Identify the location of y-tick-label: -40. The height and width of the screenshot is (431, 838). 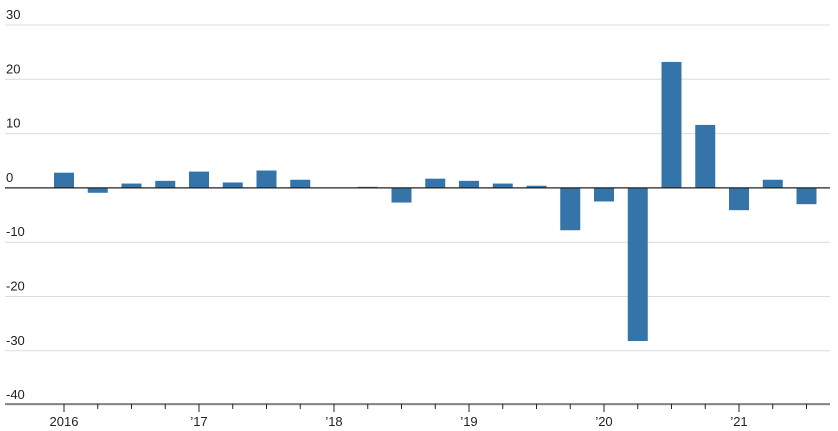
(15, 394).